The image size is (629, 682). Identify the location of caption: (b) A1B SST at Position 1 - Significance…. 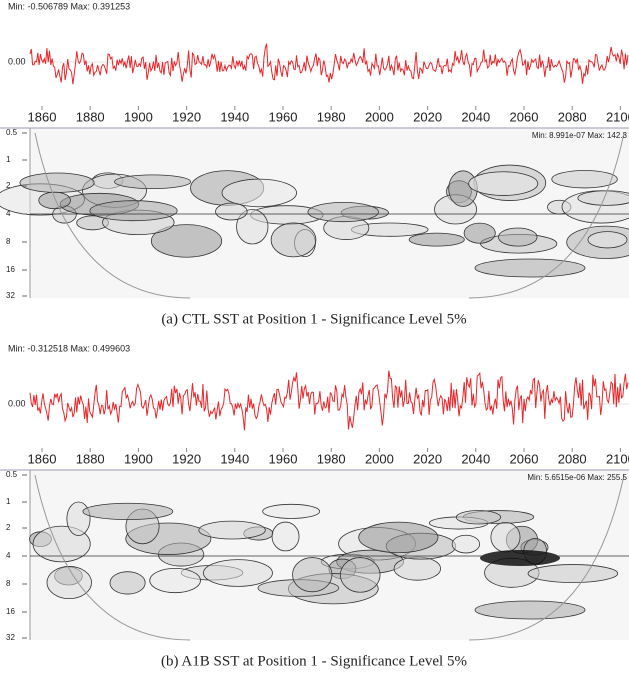
(314, 661).